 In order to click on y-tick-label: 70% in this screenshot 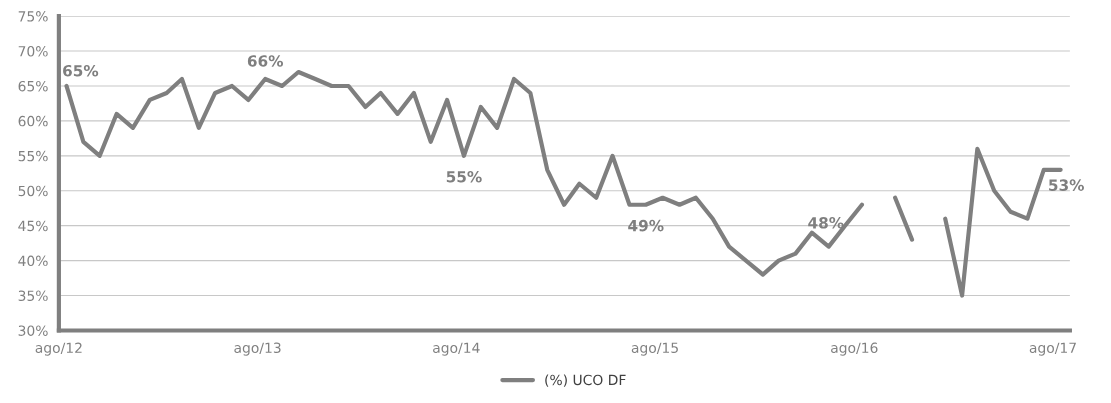, I will do `click(33, 51)`.